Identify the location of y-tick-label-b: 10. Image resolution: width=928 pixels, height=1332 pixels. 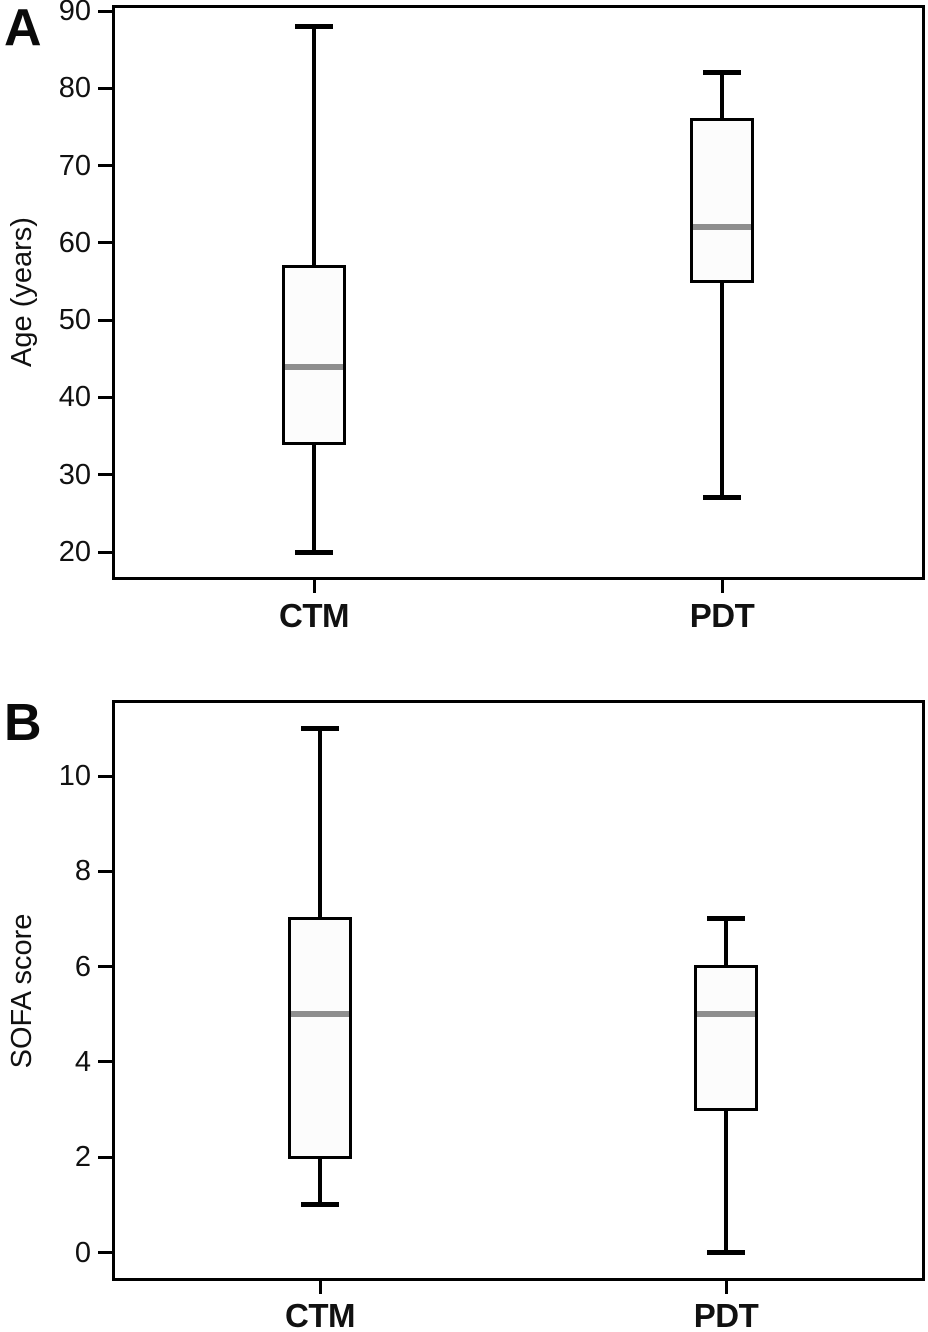
(74, 776).